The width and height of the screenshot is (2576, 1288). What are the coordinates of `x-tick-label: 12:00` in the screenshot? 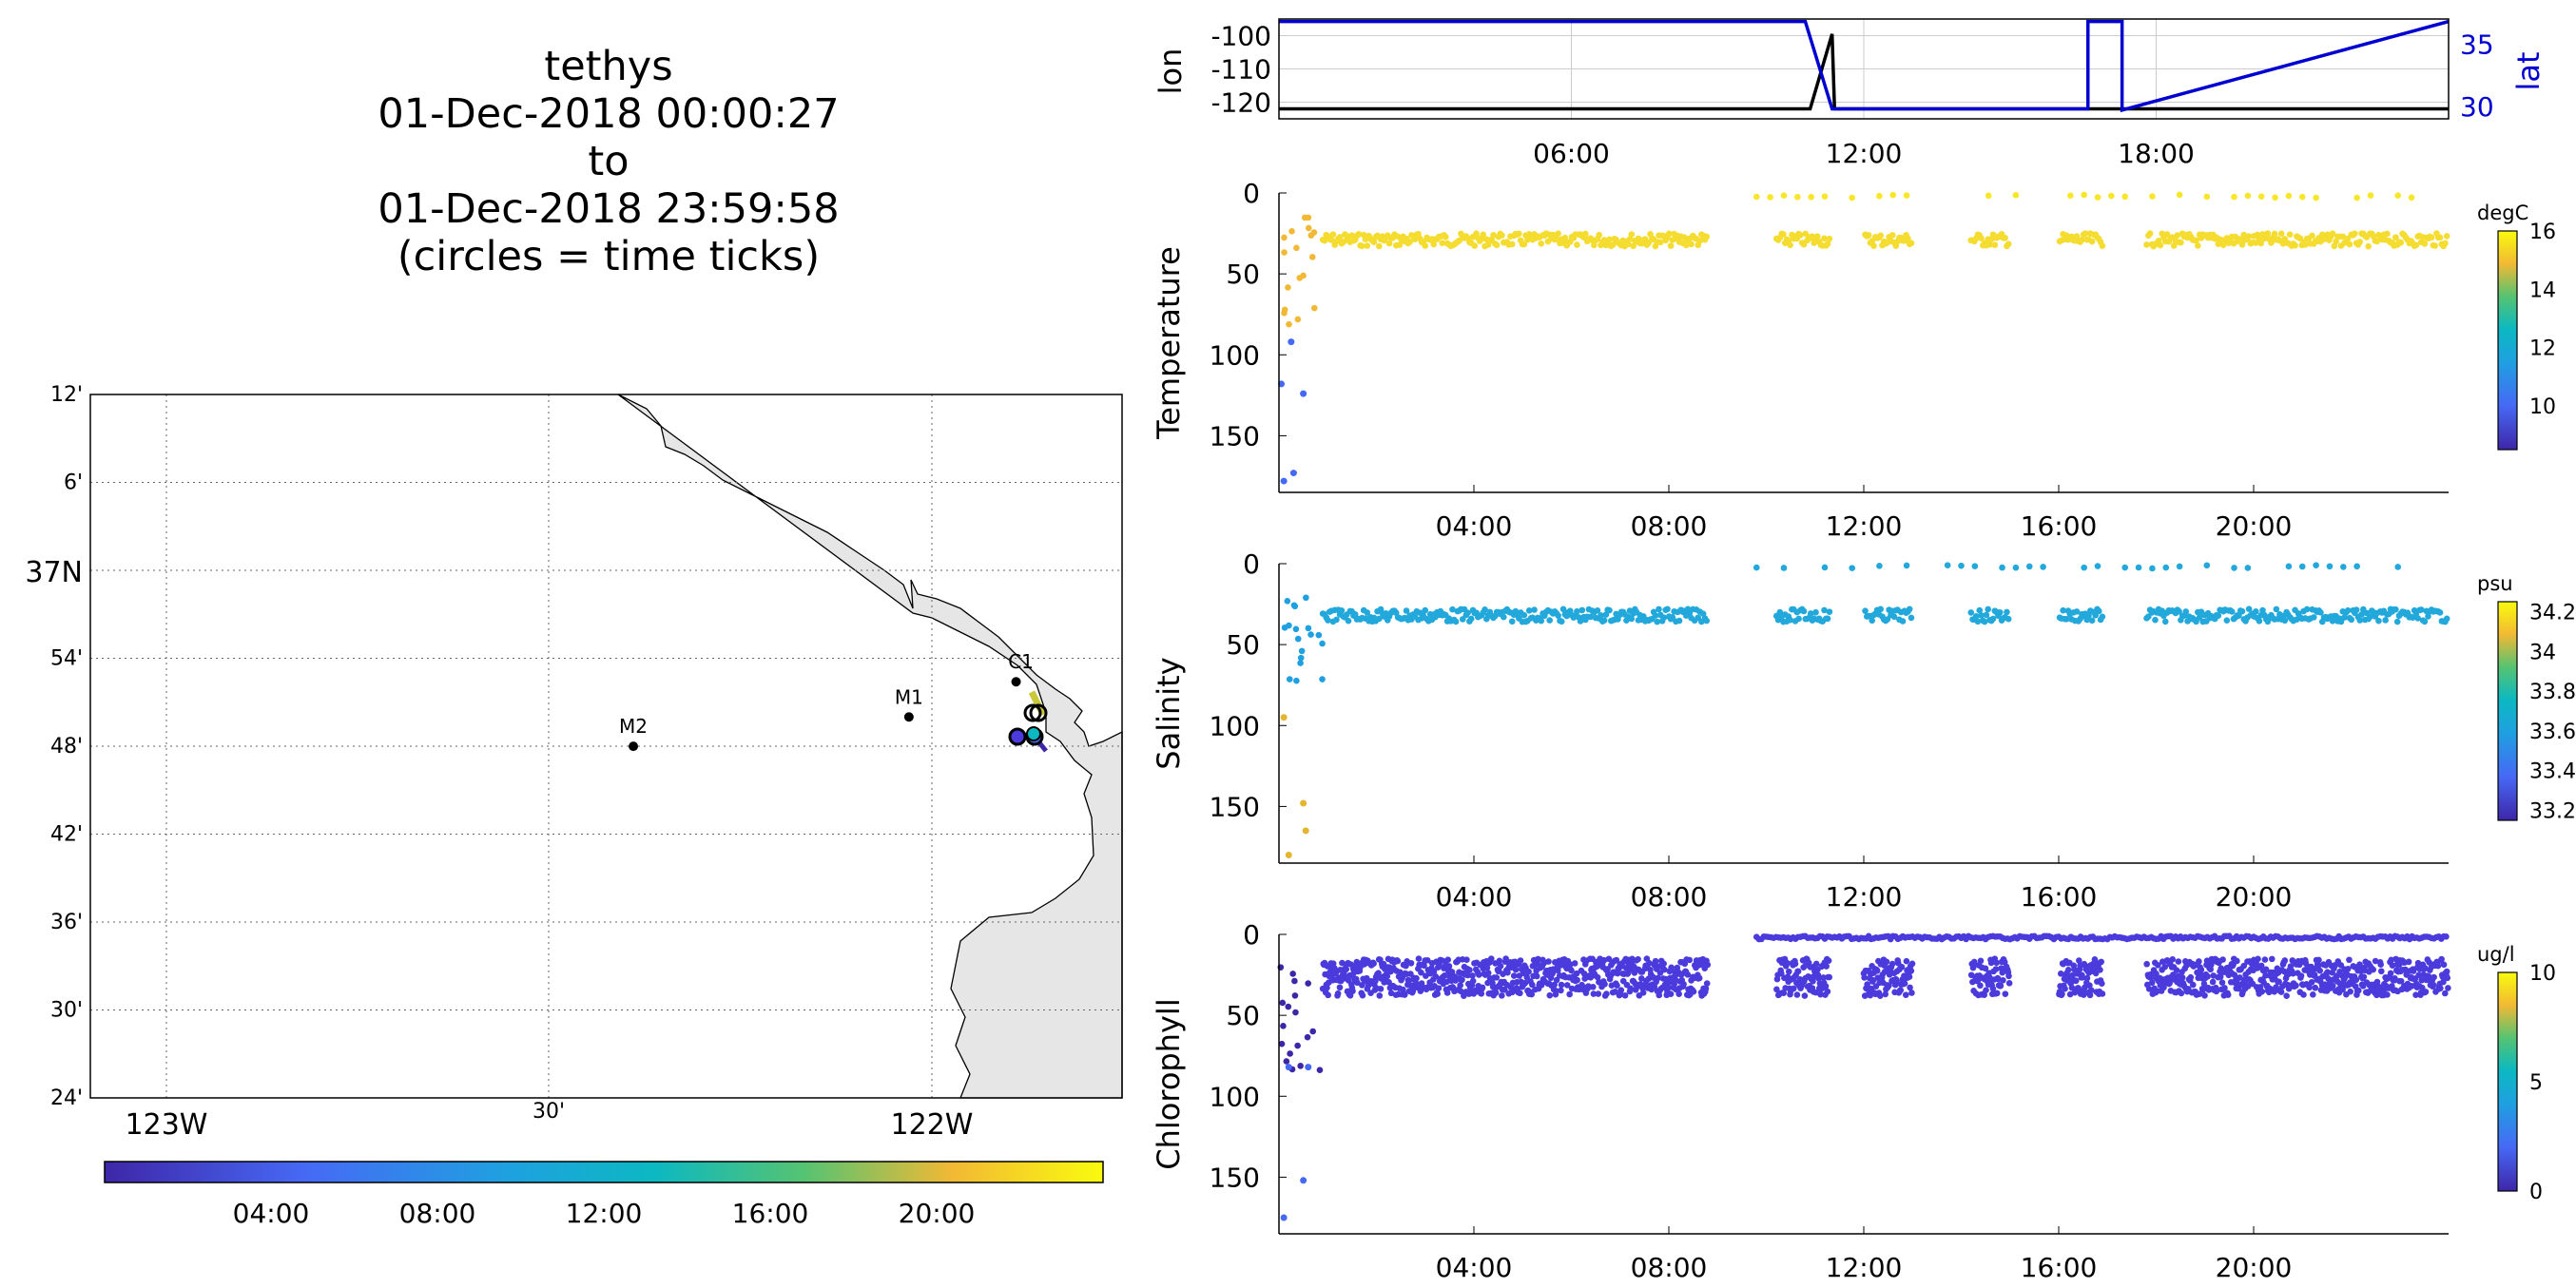 It's located at (1864, 153).